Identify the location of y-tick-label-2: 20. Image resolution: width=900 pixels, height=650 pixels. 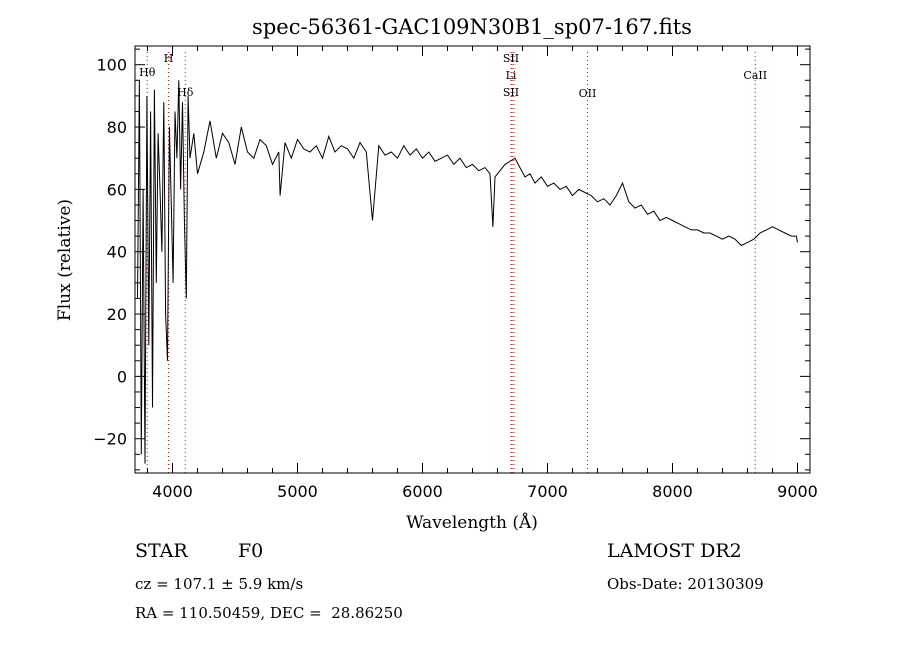
(117, 314).